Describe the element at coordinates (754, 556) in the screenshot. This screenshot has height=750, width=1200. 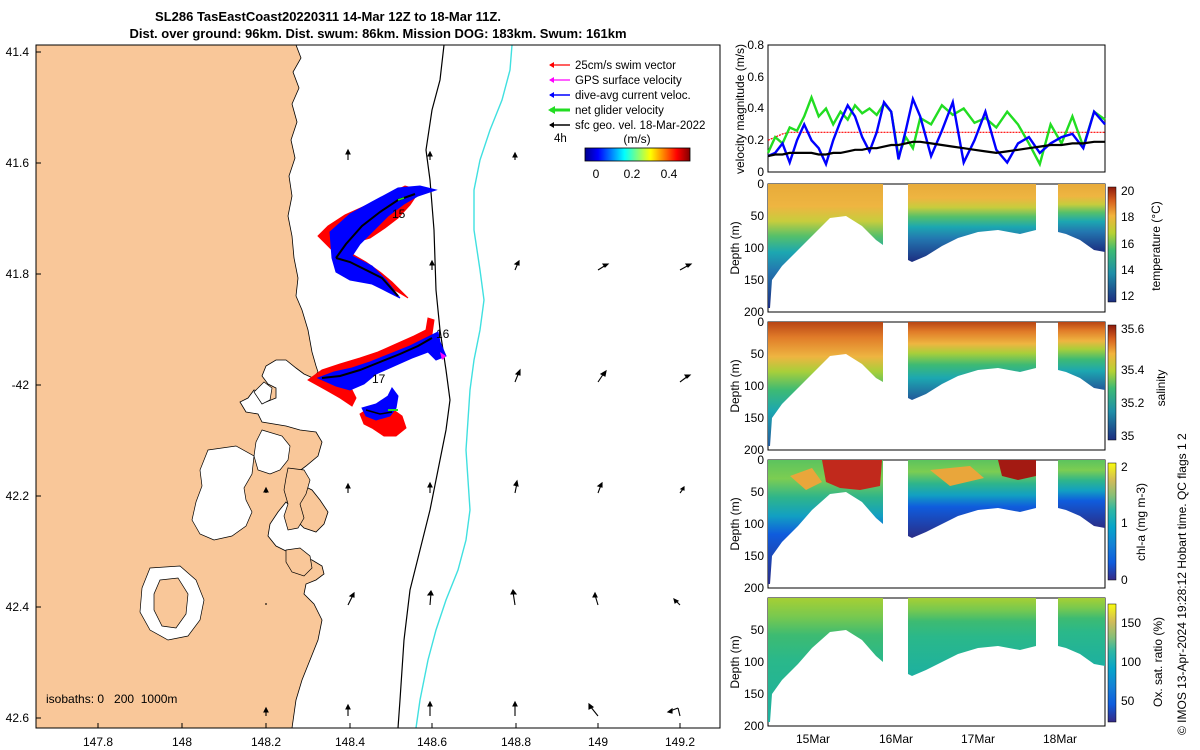
I see `chla-y-tick: 150` at that location.